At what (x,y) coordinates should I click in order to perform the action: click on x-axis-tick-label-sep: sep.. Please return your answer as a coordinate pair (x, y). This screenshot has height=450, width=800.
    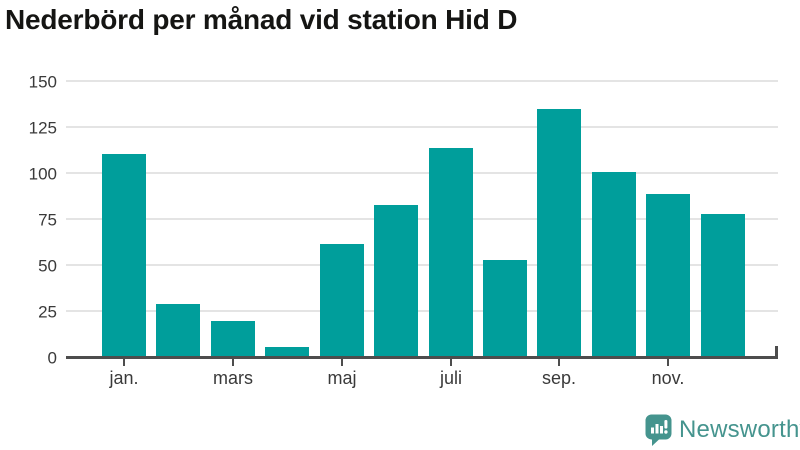
    Looking at the image, I should click on (559, 378).